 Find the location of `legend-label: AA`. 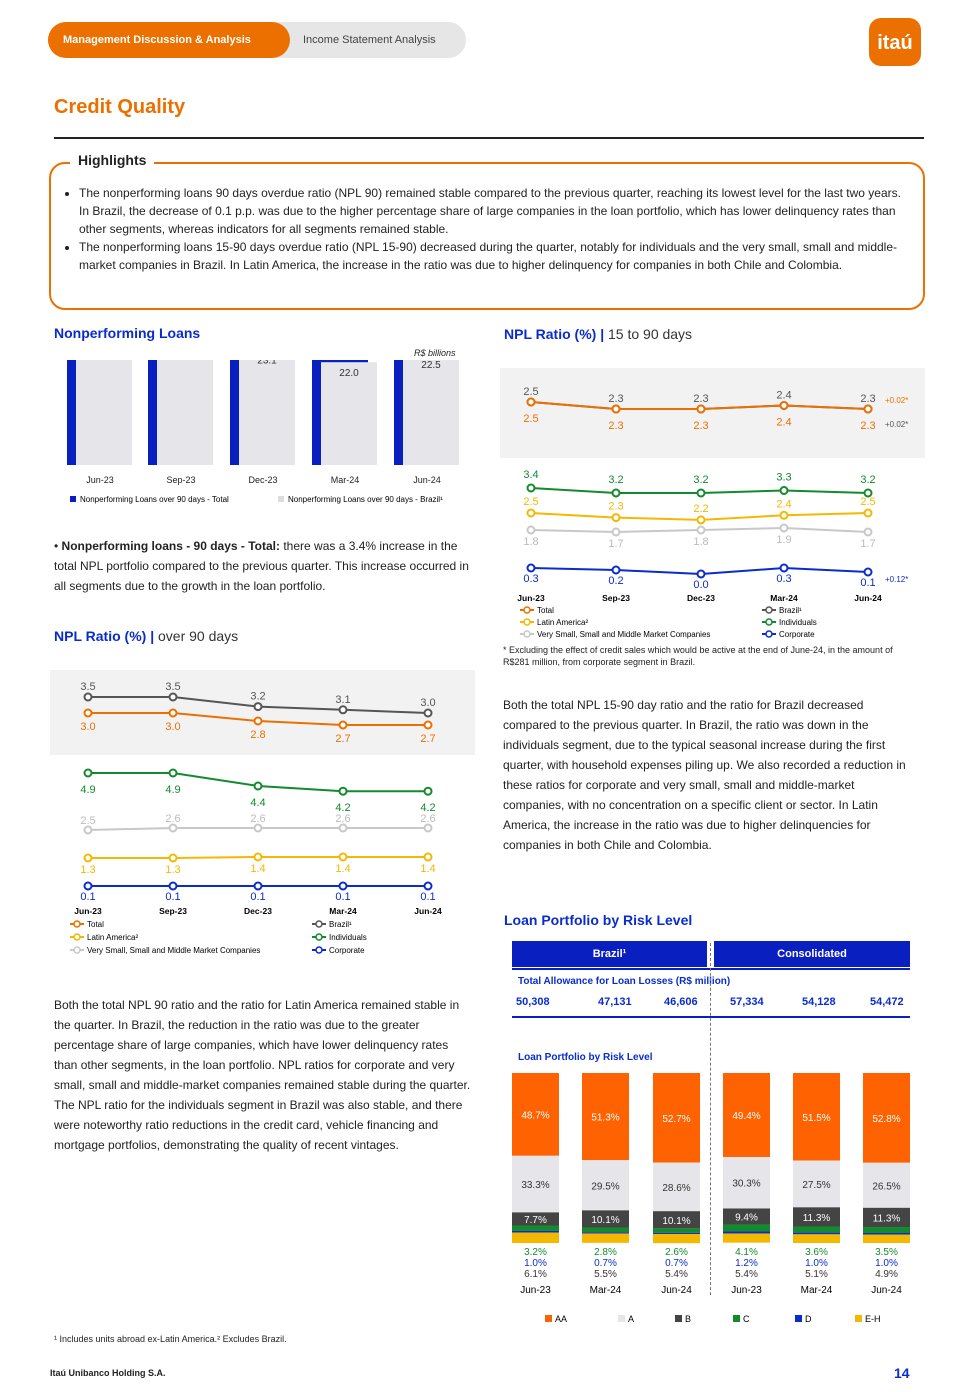

legend-label: AA is located at coordinates (561, 1319).